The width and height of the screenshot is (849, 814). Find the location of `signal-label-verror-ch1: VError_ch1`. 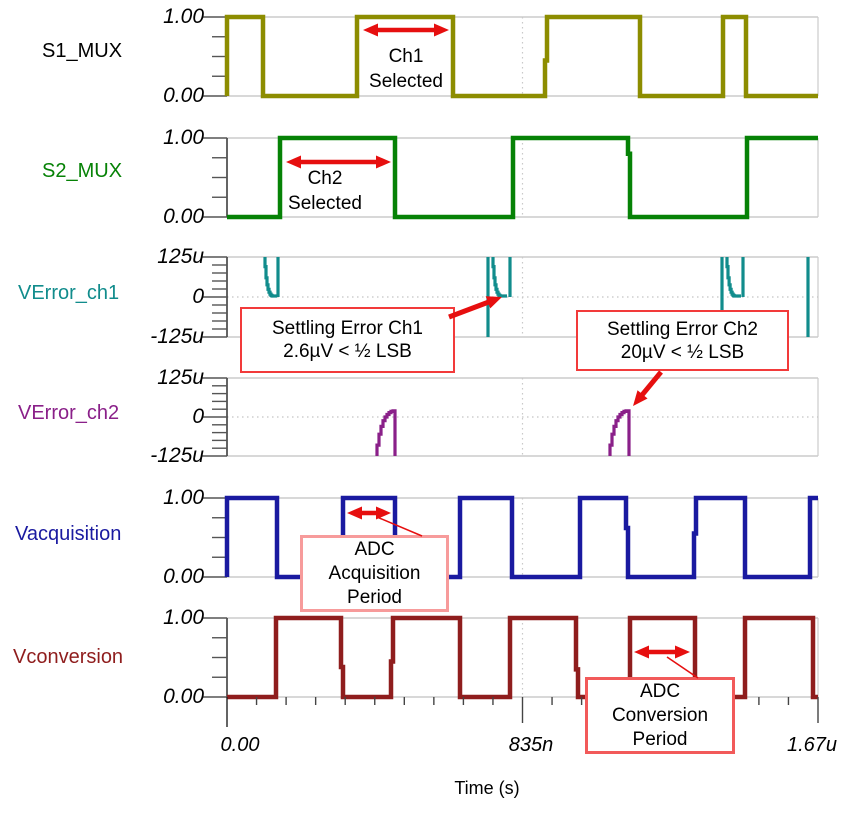

signal-label-verror-ch1: VError_ch1 is located at coordinates (69, 293).